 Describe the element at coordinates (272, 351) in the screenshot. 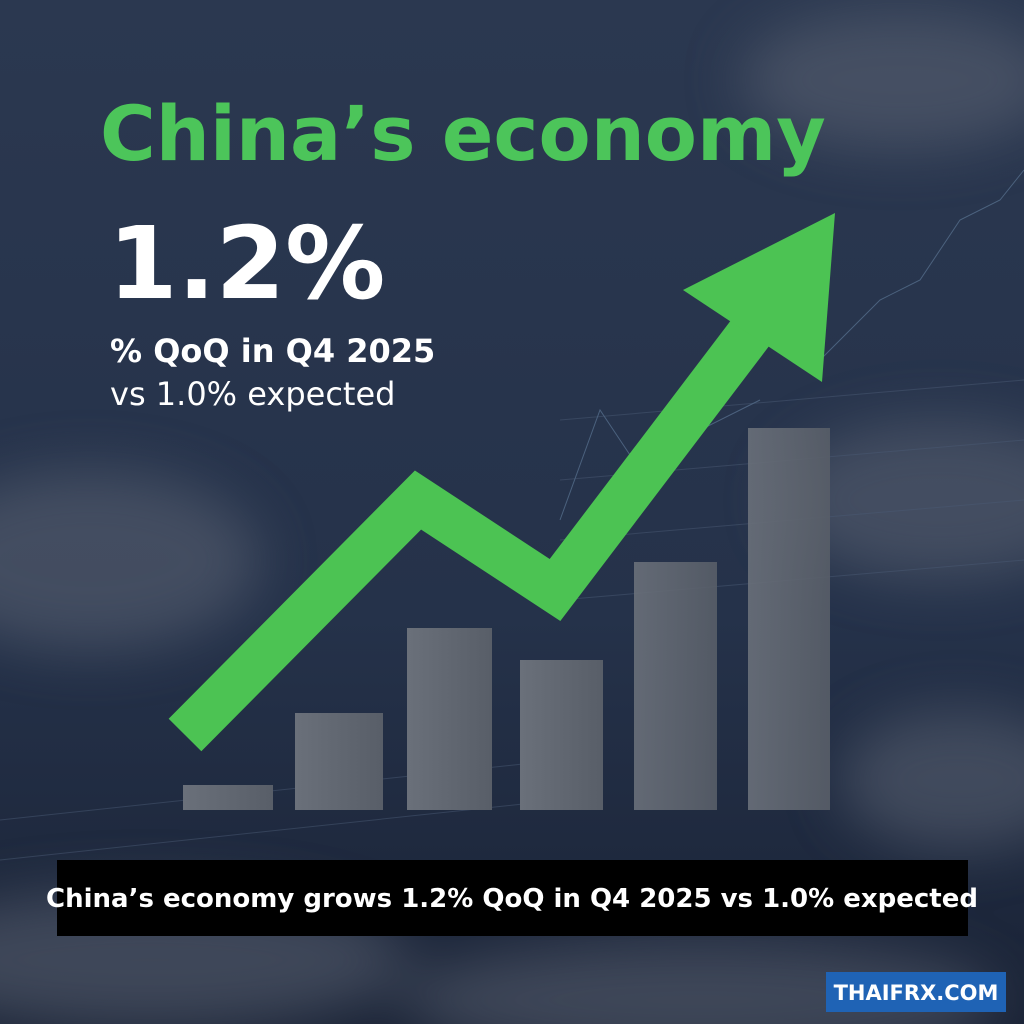

I see `detail-line: % QoQ in Q4 2025` at that location.